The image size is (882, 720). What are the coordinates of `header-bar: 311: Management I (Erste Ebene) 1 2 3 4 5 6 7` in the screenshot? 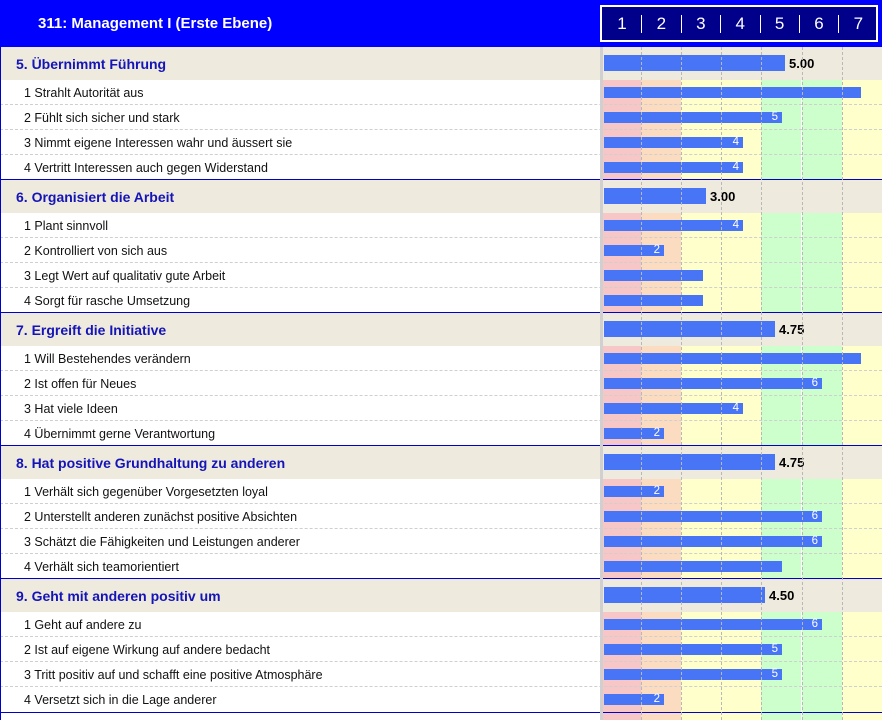 It's located at (441, 23).